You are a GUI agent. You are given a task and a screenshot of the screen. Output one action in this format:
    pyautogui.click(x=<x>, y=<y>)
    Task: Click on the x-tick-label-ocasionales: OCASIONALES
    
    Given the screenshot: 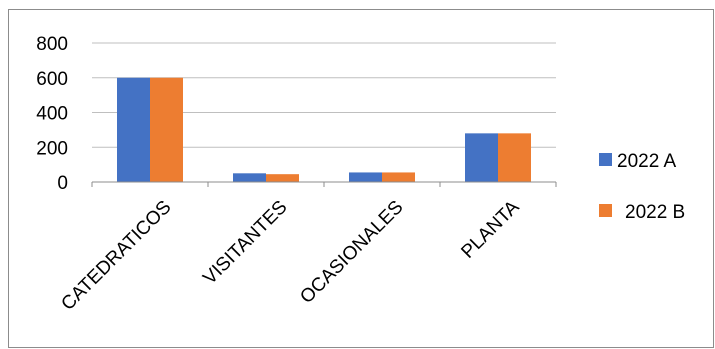 What is the action you would take?
    pyautogui.click(x=351, y=252)
    